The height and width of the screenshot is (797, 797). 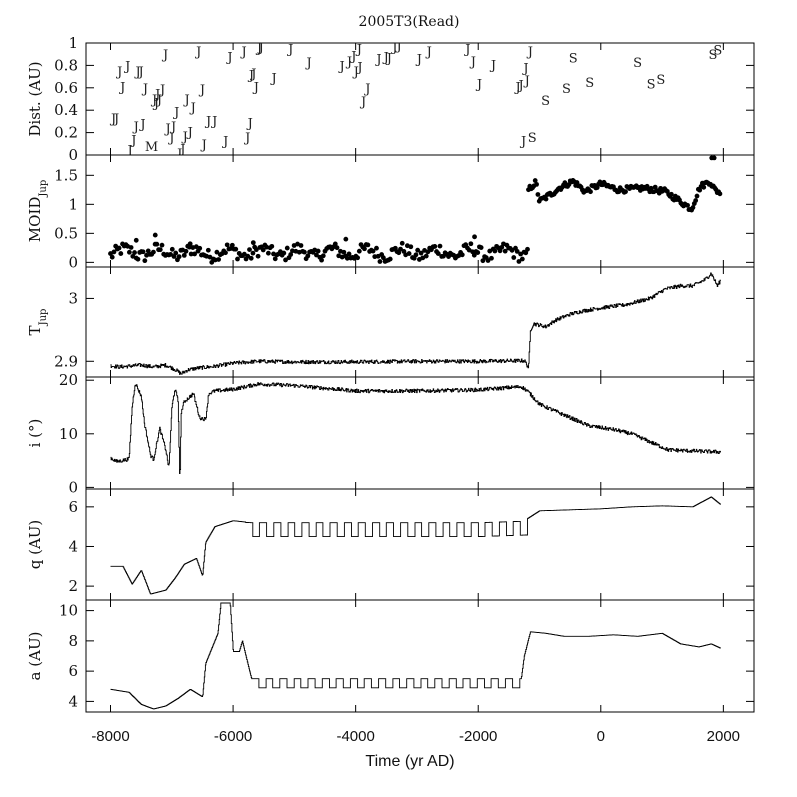 What do you see at coordinates (66, 361) in the screenshot?
I see `y-tick-label: 2.9` at bounding box center [66, 361].